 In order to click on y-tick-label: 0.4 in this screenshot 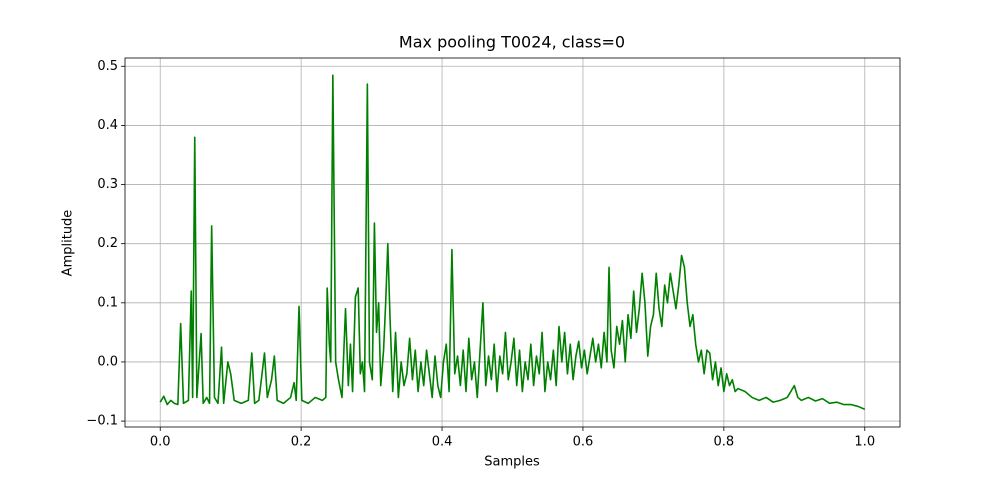, I will do `click(107, 125)`.